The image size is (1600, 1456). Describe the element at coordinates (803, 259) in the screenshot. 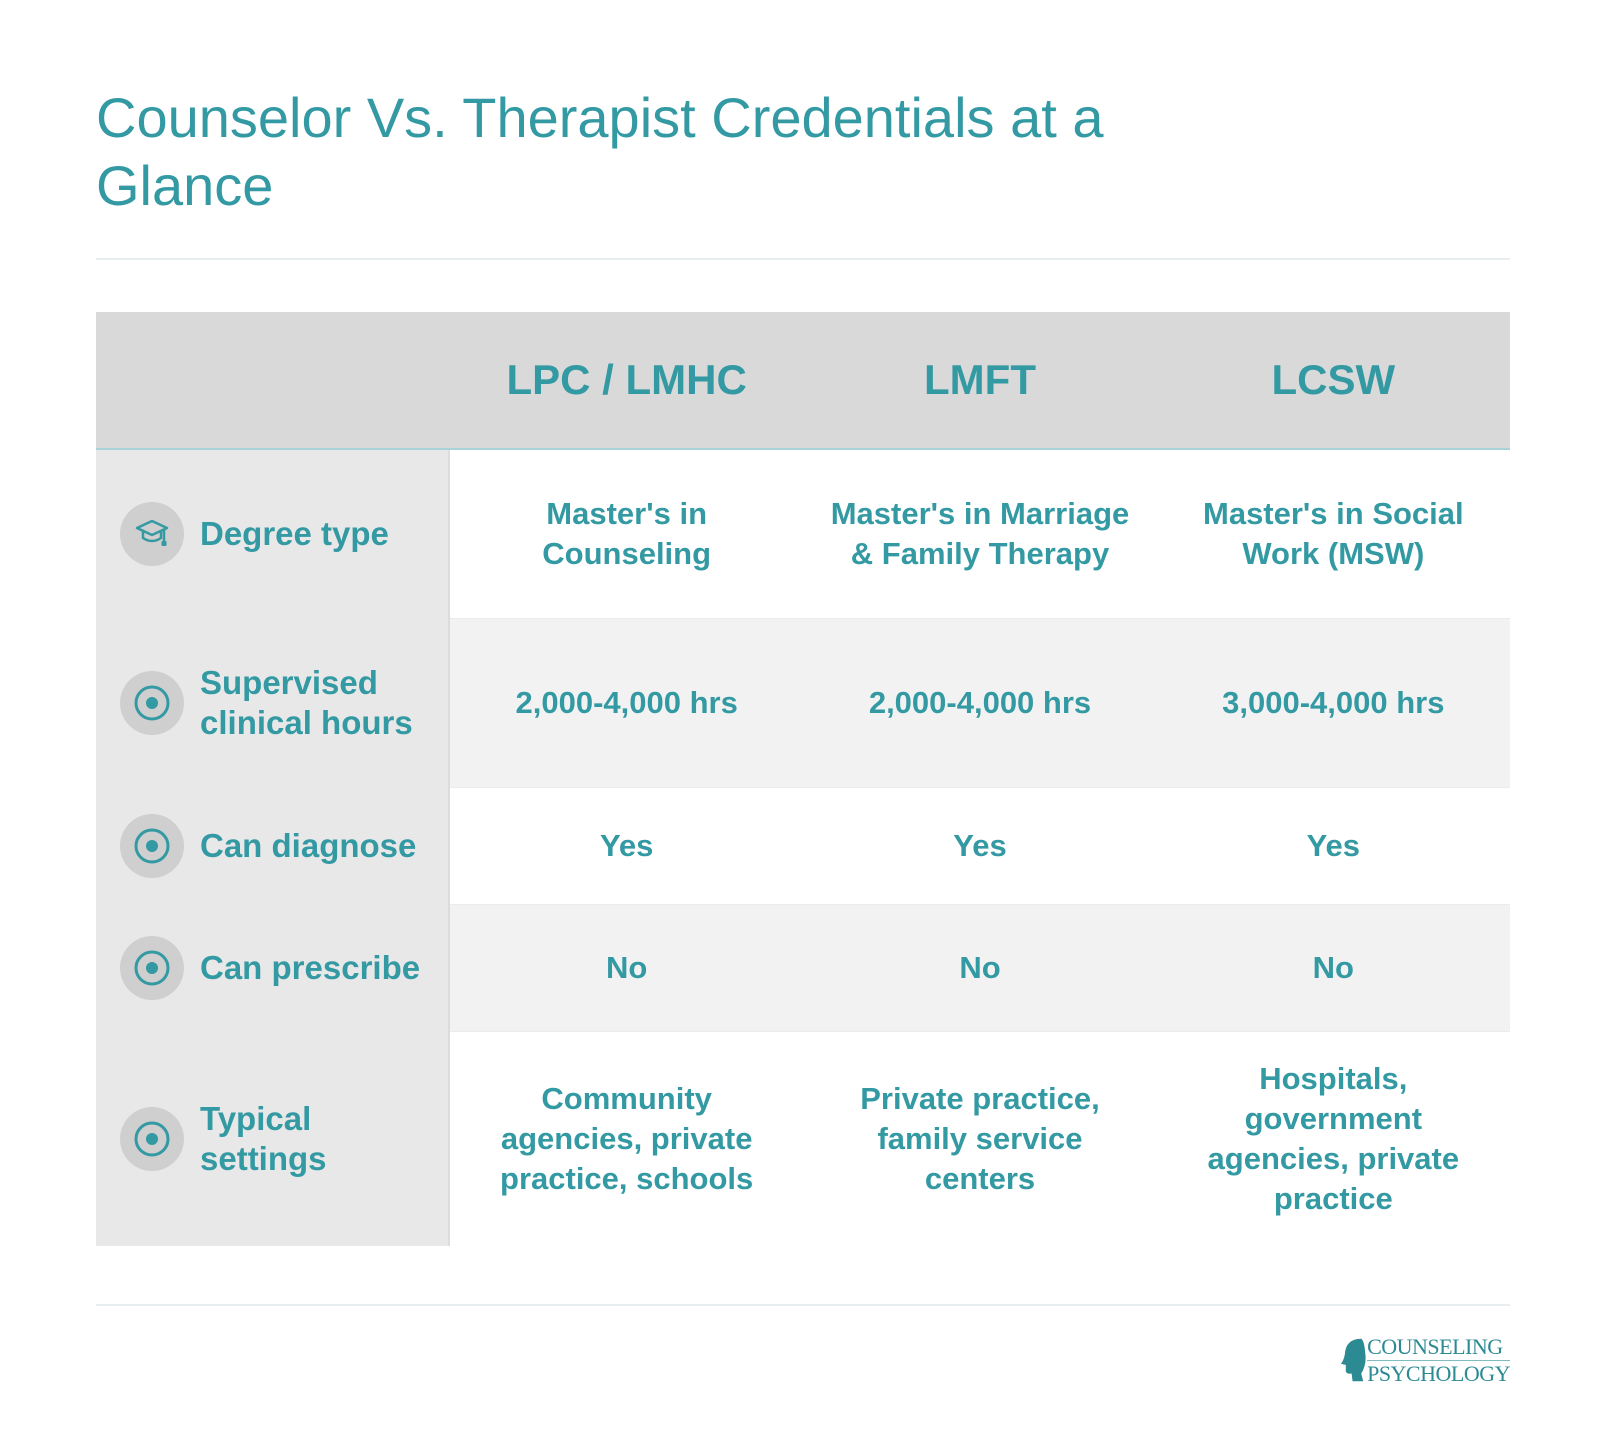

I see `divider-top` at that location.